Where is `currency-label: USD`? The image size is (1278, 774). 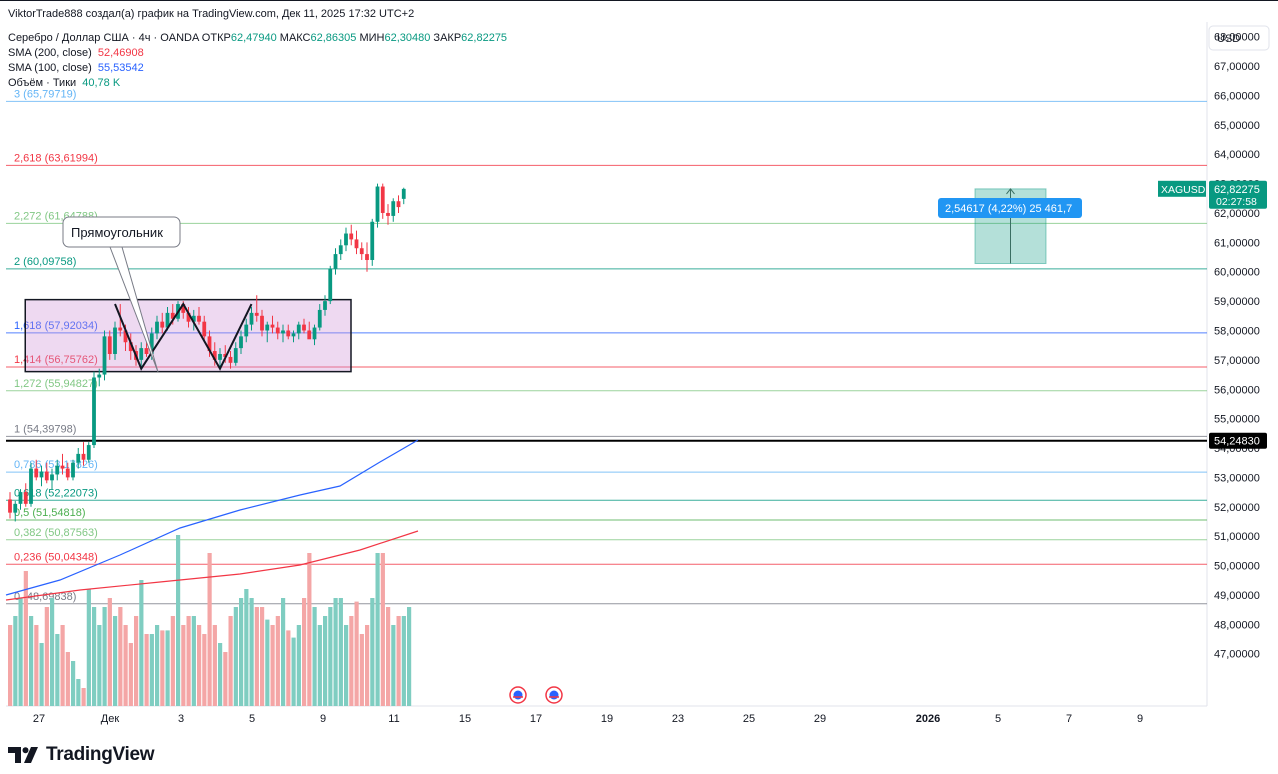 currency-label: USD is located at coordinates (1228, 39).